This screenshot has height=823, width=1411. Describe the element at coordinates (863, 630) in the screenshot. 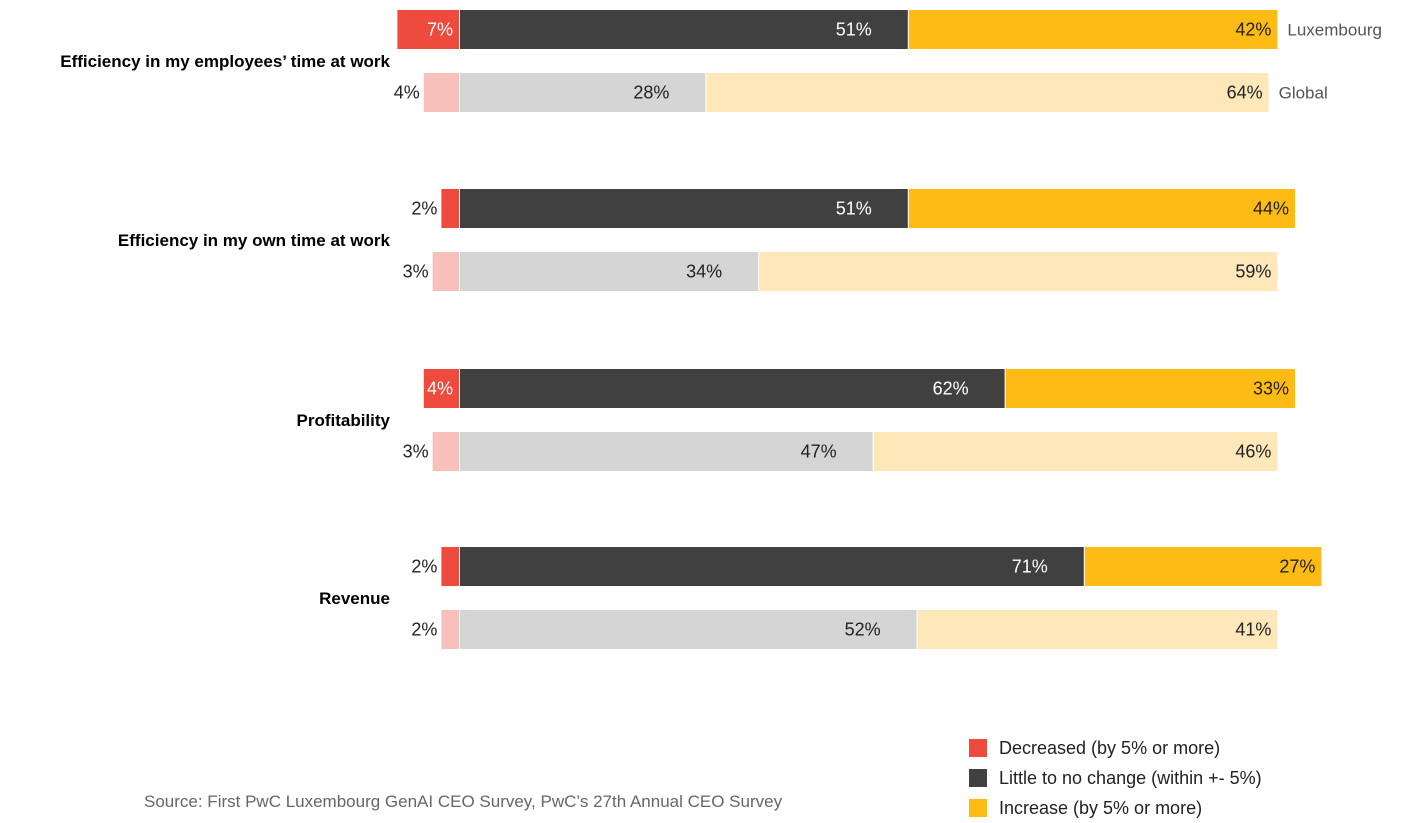

I see `label-no-change-global-revenue: 52%` at that location.